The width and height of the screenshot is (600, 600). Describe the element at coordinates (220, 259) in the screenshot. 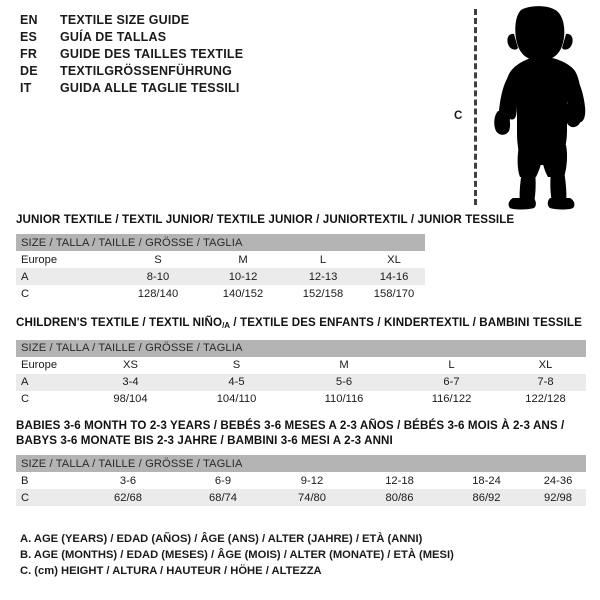

I see `table-row: Europe S M L XL` at that location.